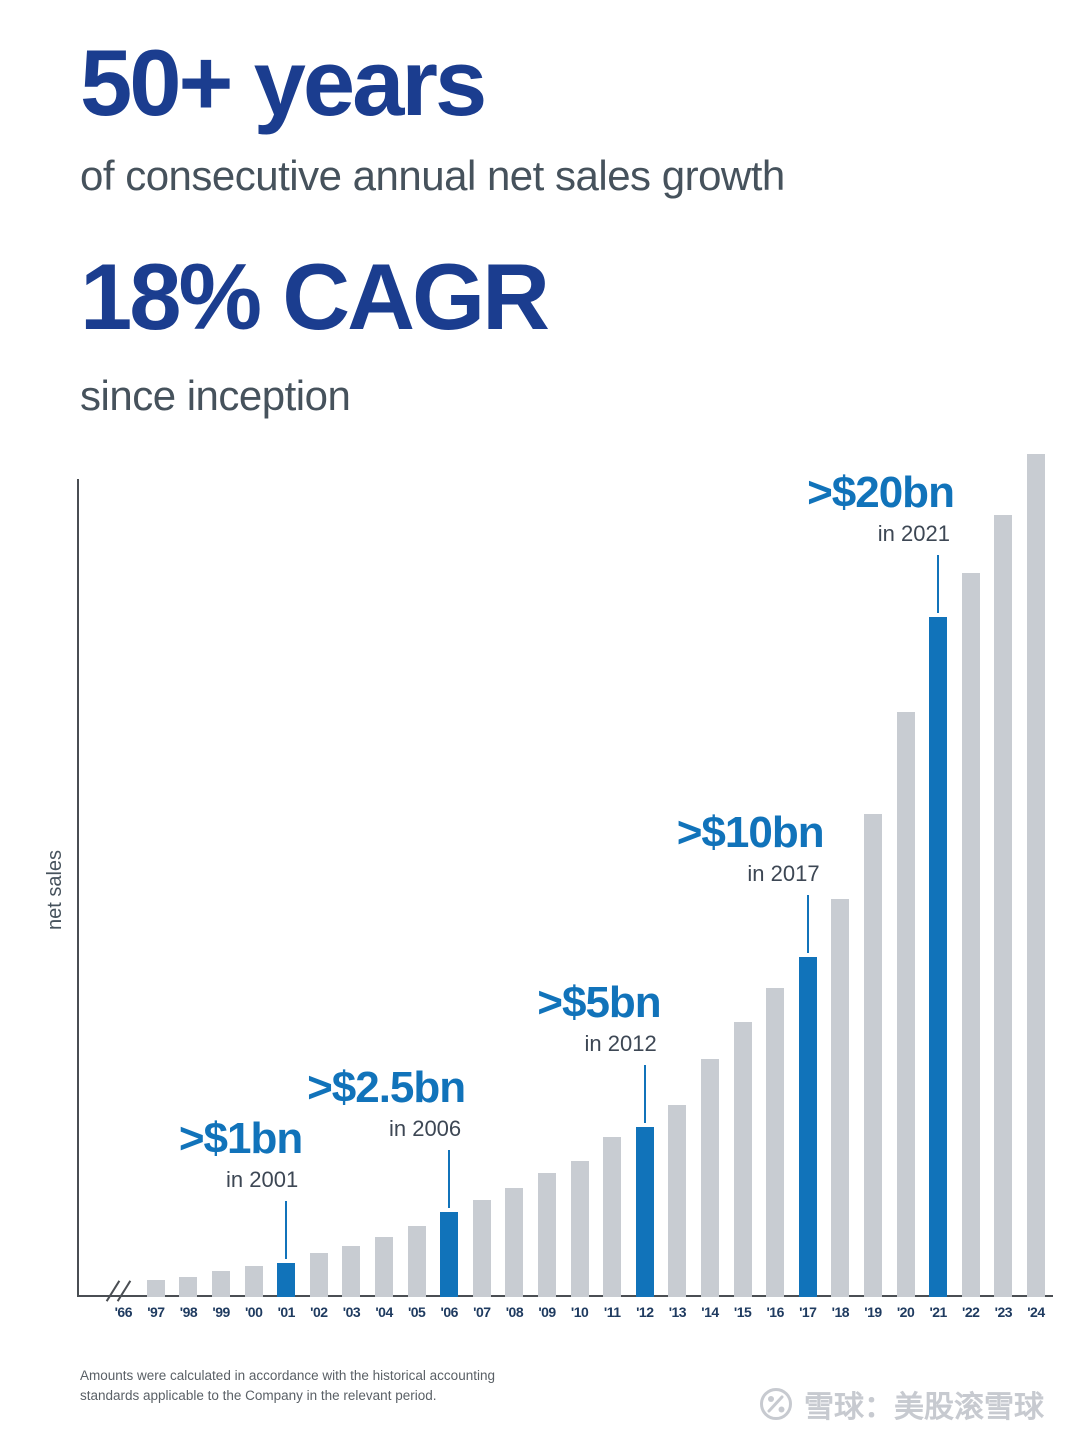 This screenshot has width=1080, height=1440. I want to click on headline-years: 50+ years, so click(283, 82).